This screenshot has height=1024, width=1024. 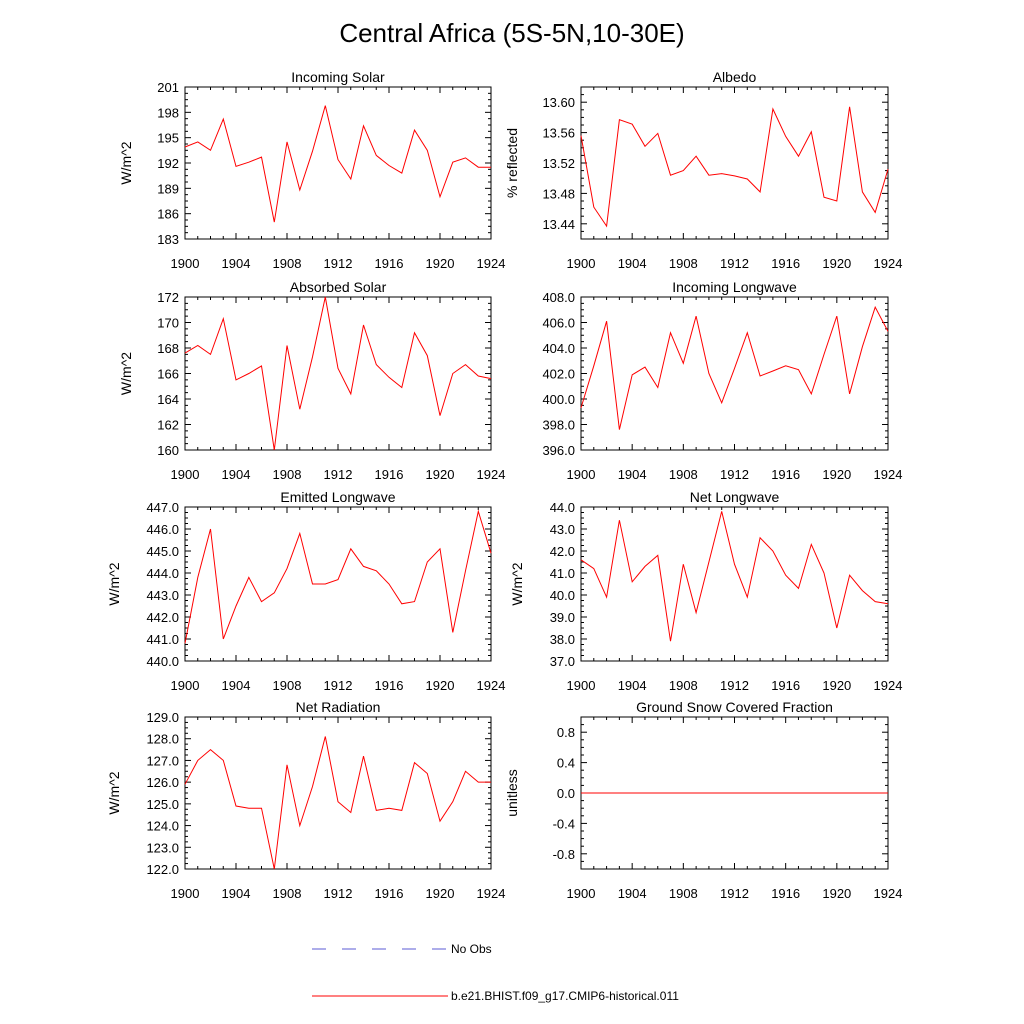 I want to click on y-tick-label: 441.0, so click(x=162, y=639).